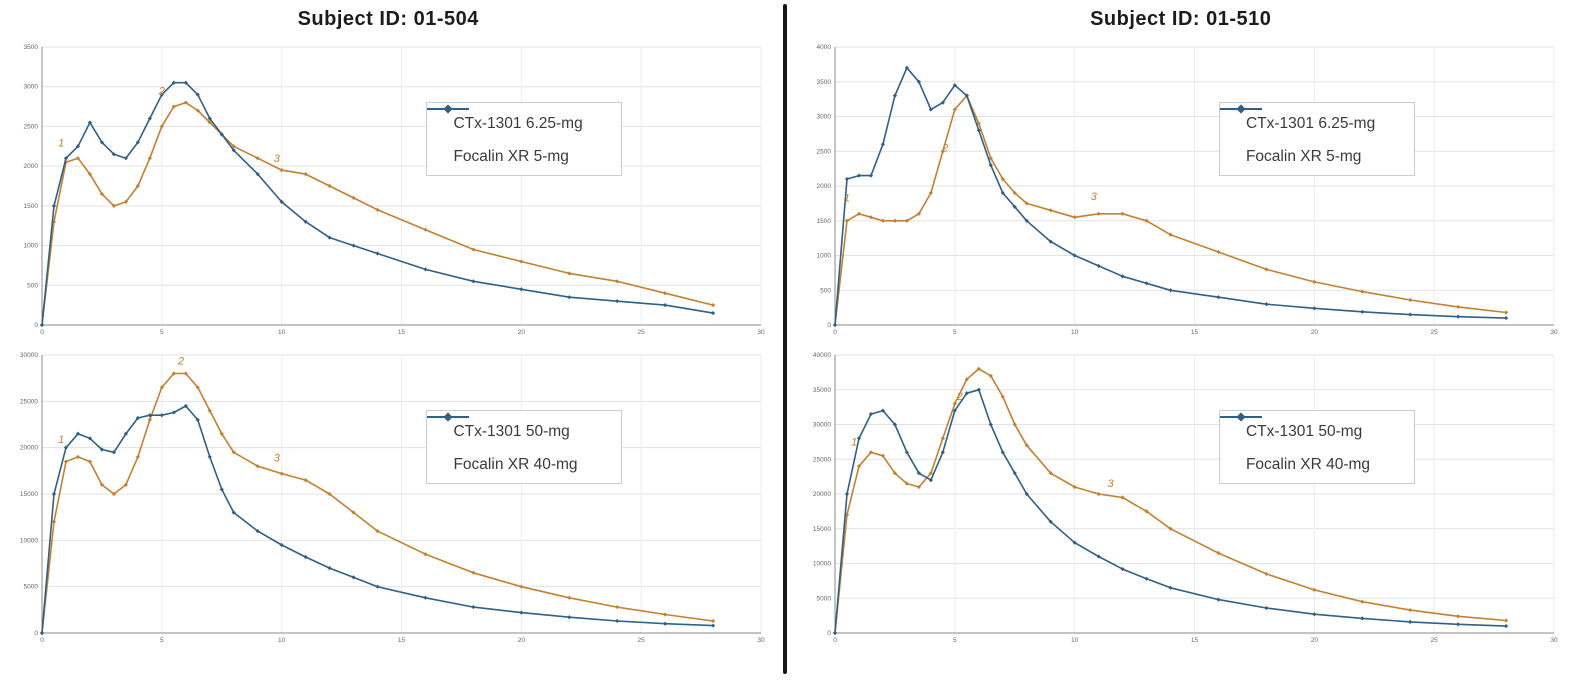 This screenshot has height=686, width=1569. Describe the element at coordinates (821, 390) in the screenshot. I see `svg-text: 35000` at that location.